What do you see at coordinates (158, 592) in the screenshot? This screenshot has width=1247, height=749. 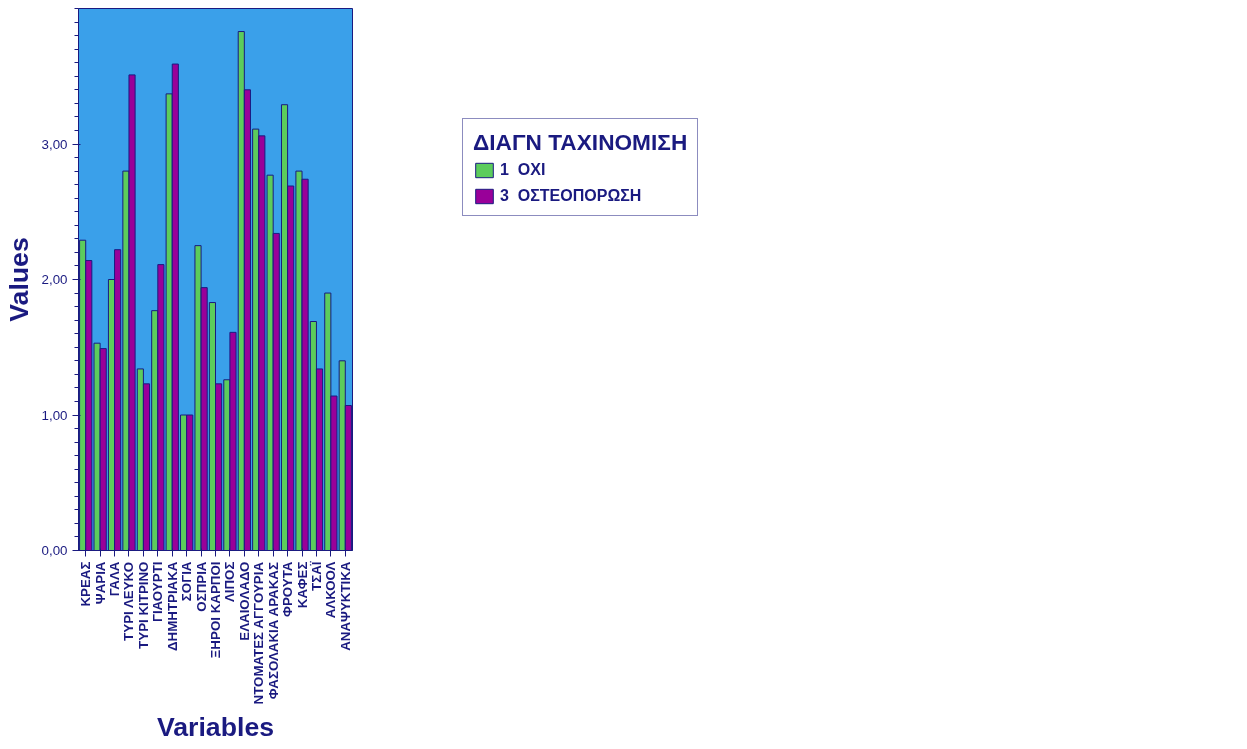 I see `x-tick-label: ΓΙΑΟΥΡΤΙ` at bounding box center [158, 592].